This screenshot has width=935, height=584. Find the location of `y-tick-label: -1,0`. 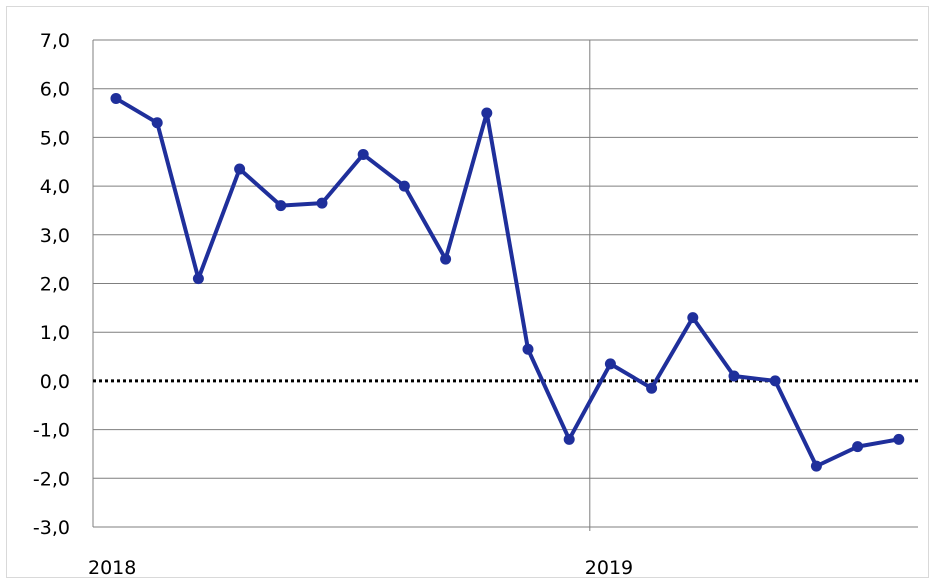

y-tick-label: -1,0 is located at coordinates (51, 431).